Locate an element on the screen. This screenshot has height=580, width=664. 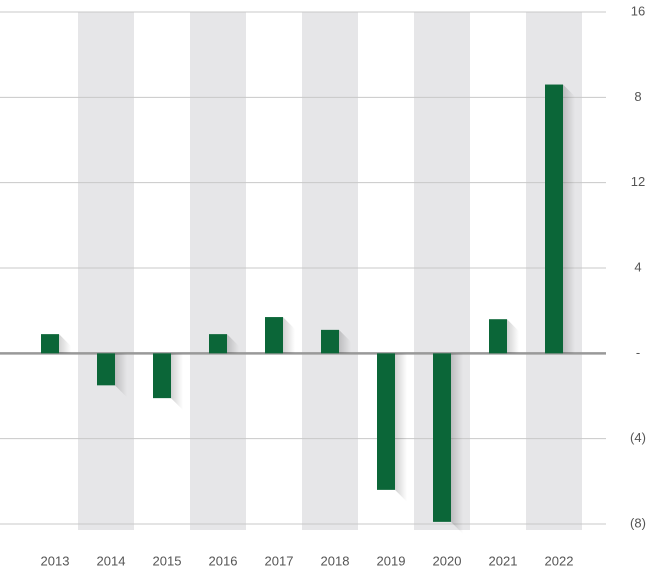
x-tick-label: 2019 is located at coordinates (391, 560).